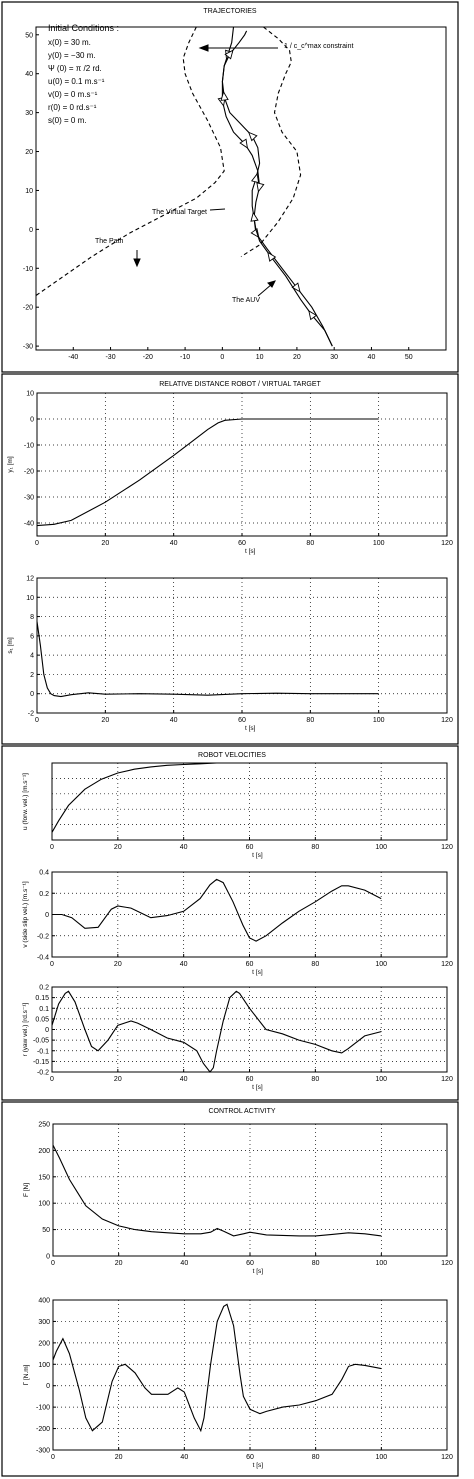  I want to click on y-tick-label: 200, so click(44, 1343).